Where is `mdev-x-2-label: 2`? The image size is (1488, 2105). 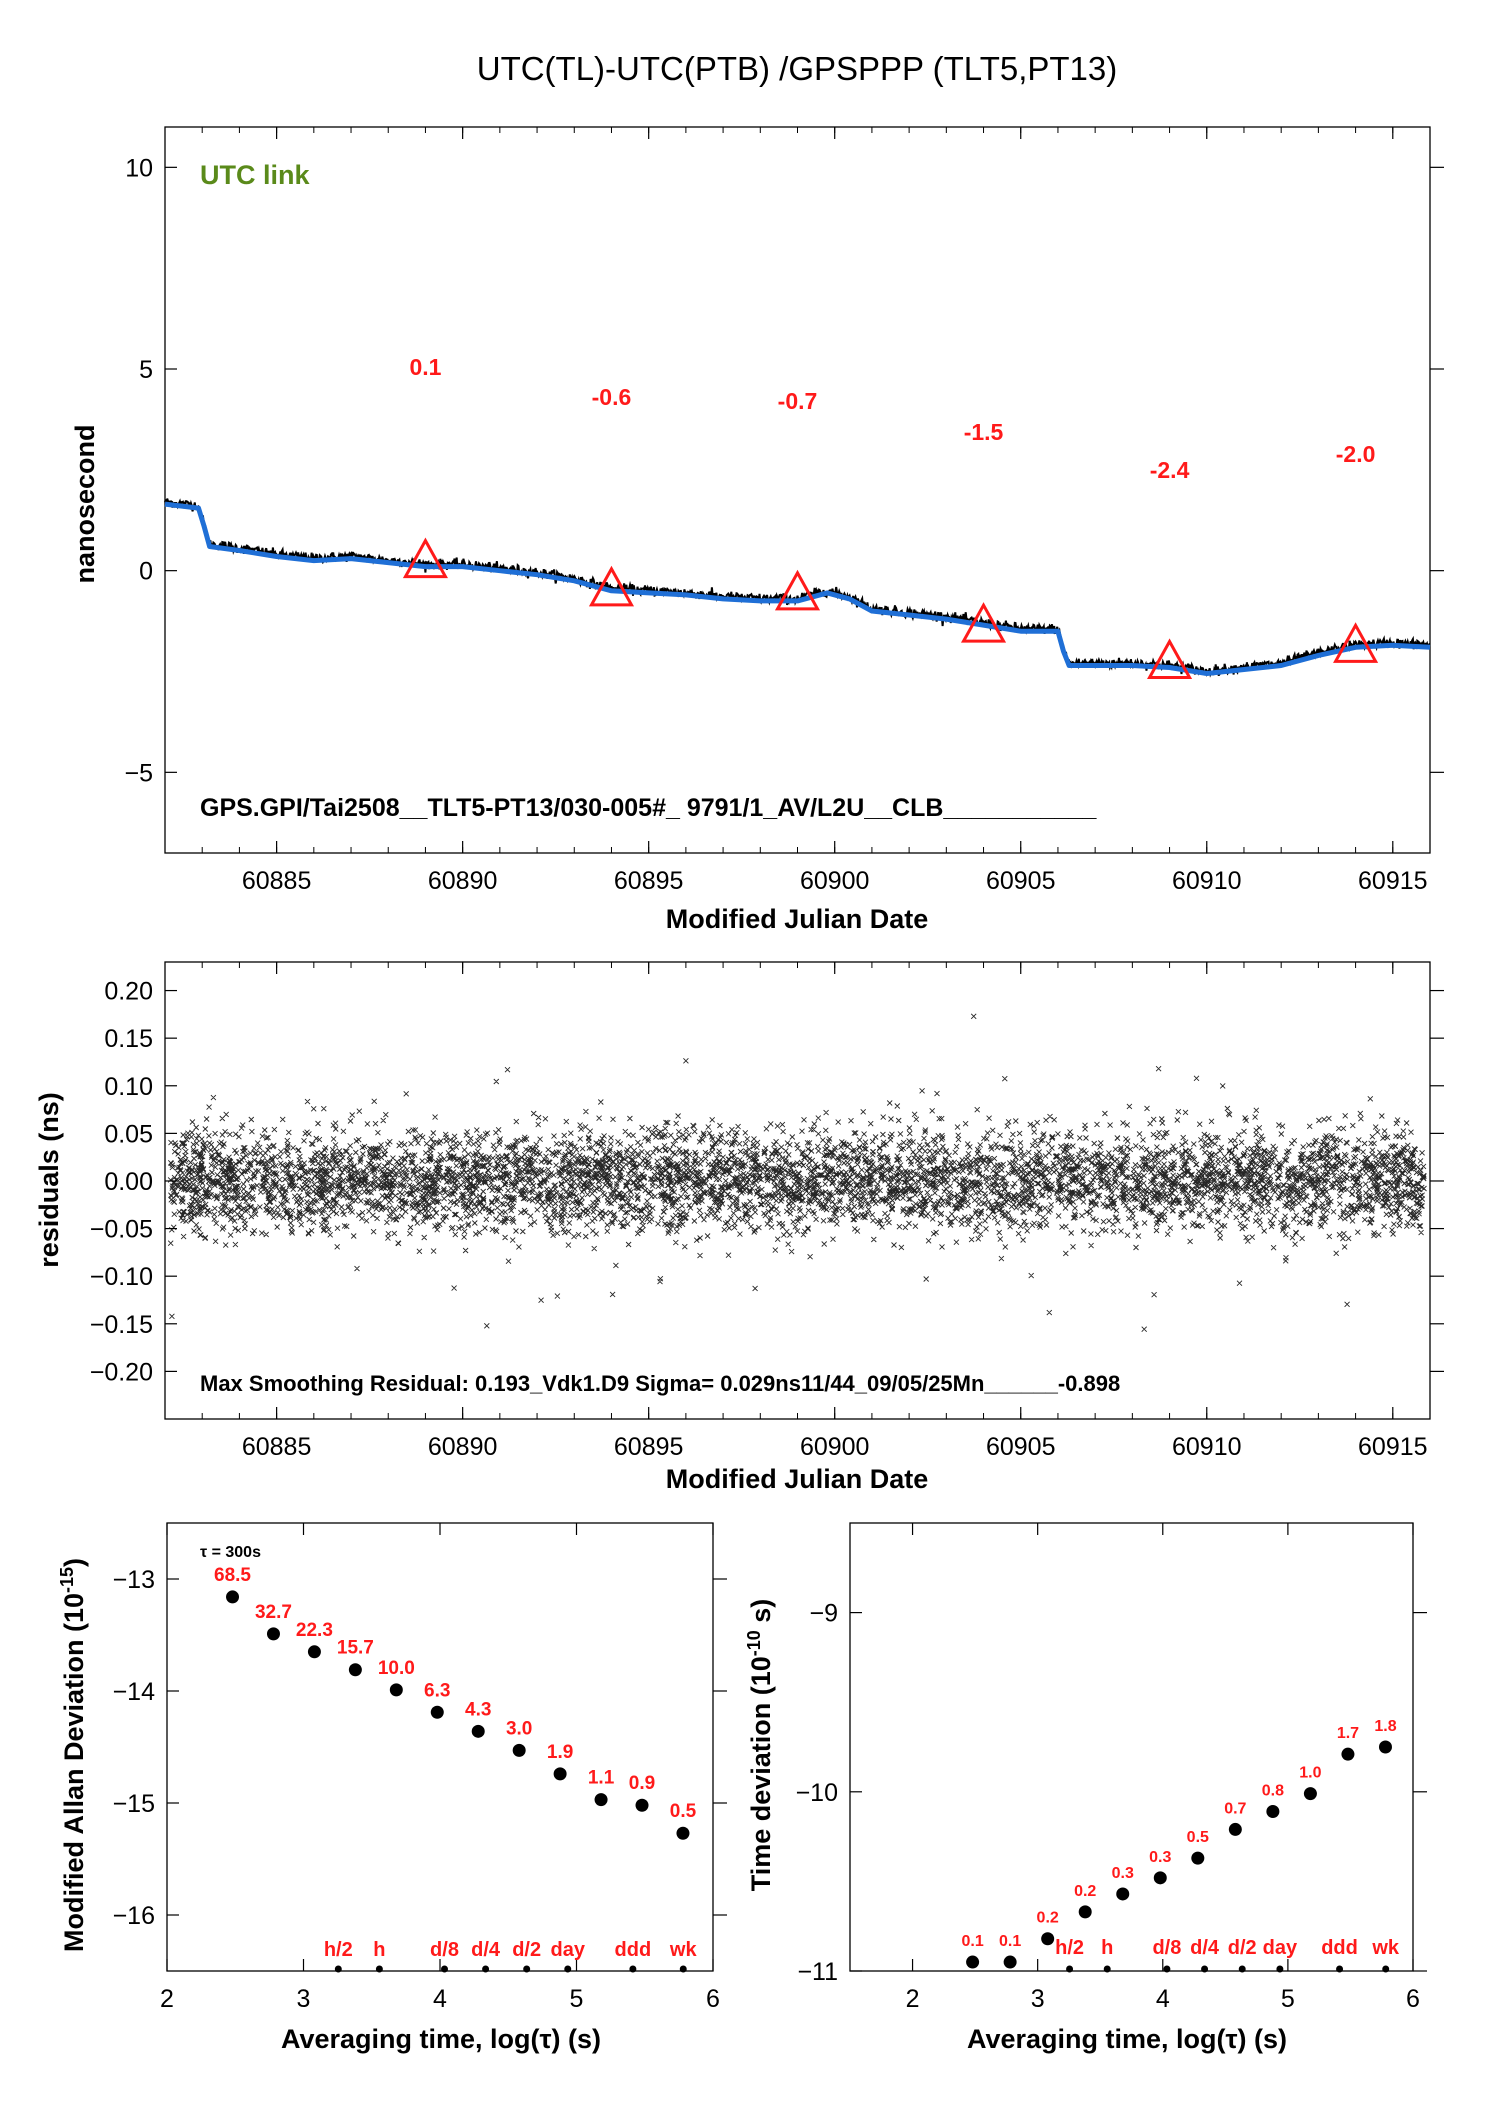
mdev-x-2-label: 2 is located at coordinates (167, 1999).